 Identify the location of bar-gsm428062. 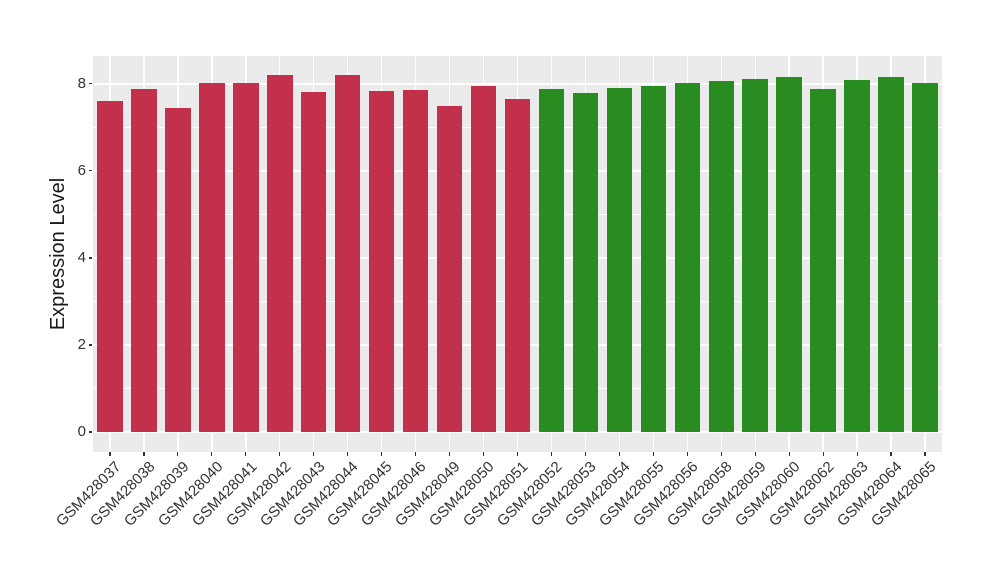
(823, 260).